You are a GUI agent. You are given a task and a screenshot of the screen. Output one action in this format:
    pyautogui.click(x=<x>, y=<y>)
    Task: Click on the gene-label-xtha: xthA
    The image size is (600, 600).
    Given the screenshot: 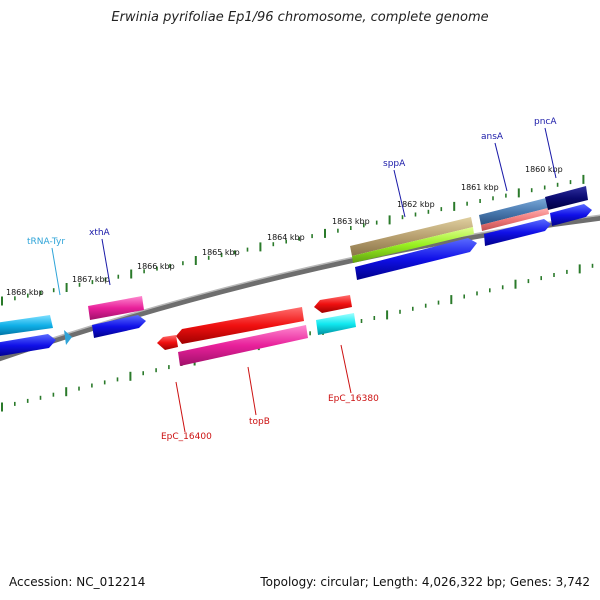 What is the action you would take?
    pyautogui.click(x=100, y=233)
    